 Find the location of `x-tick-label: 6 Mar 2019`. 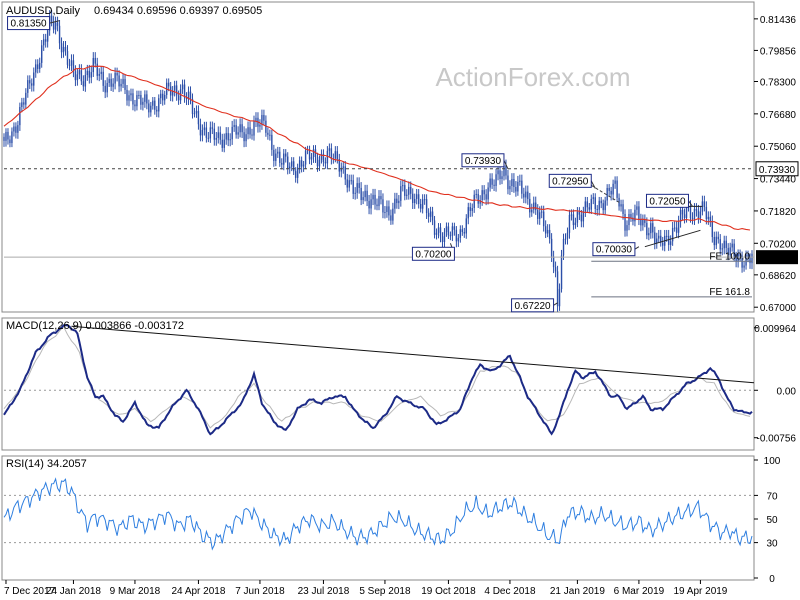

x-tick-label: 6 Mar 2019 is located at coordinates (639, 591).